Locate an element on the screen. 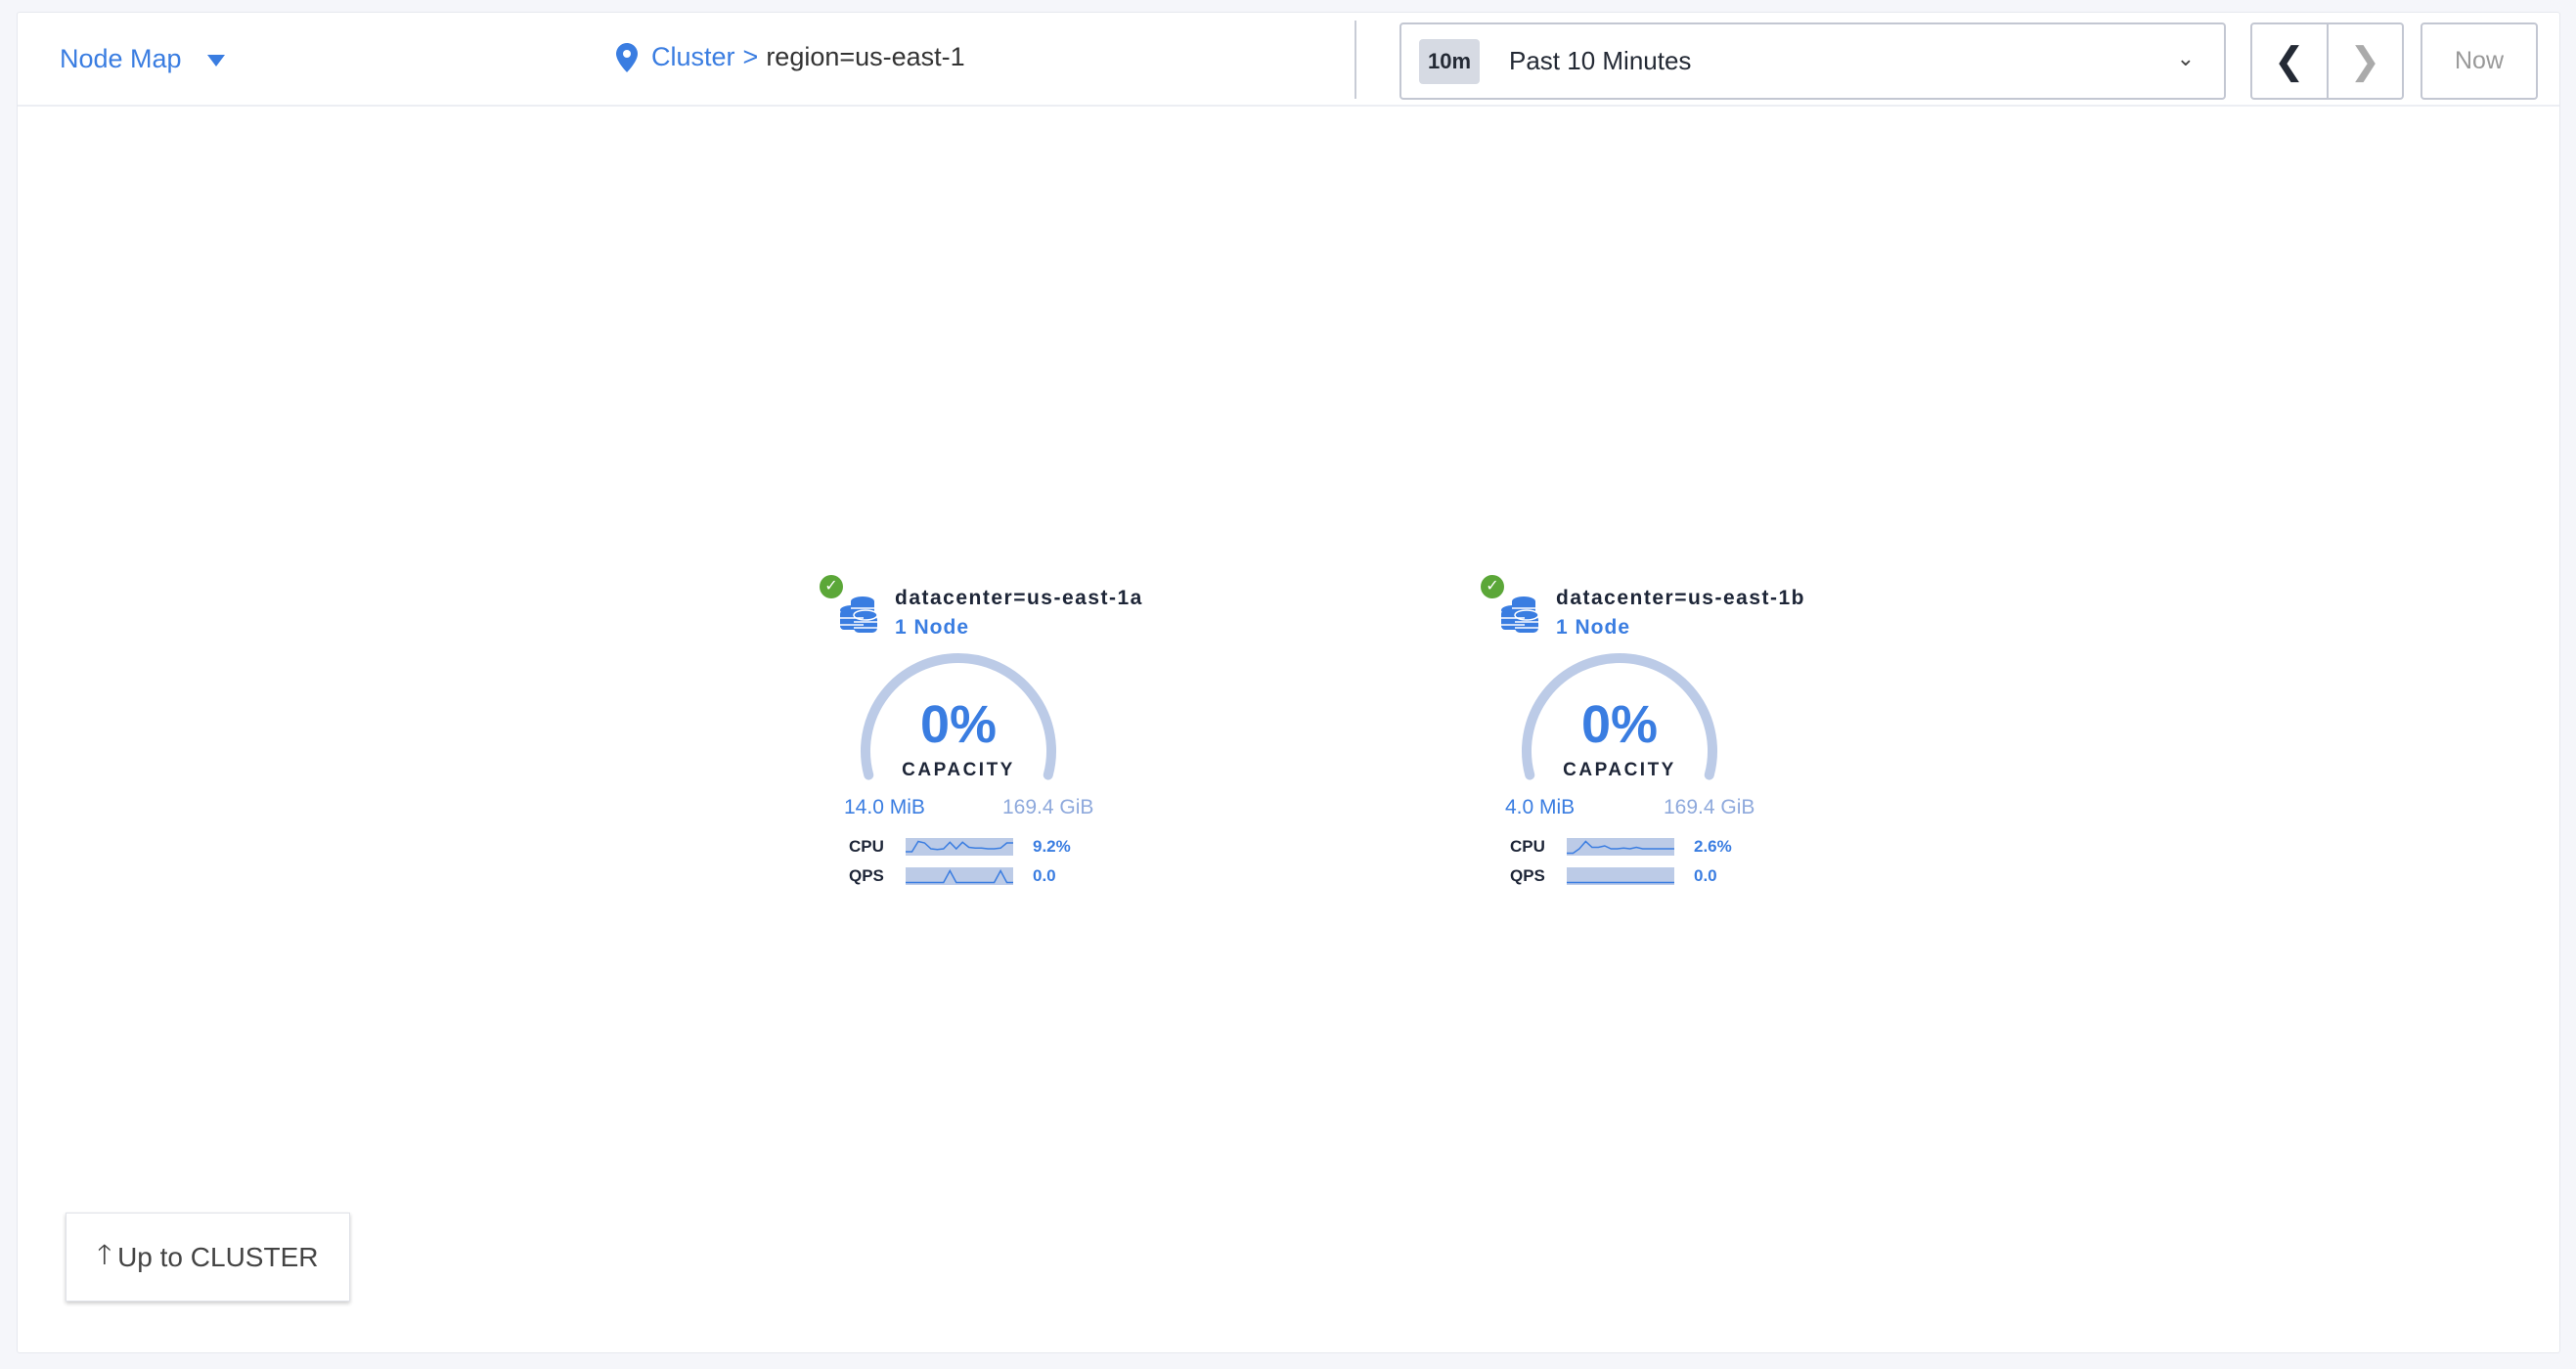  previous-time-button: ❮ is located at coordinates (2290, 61).